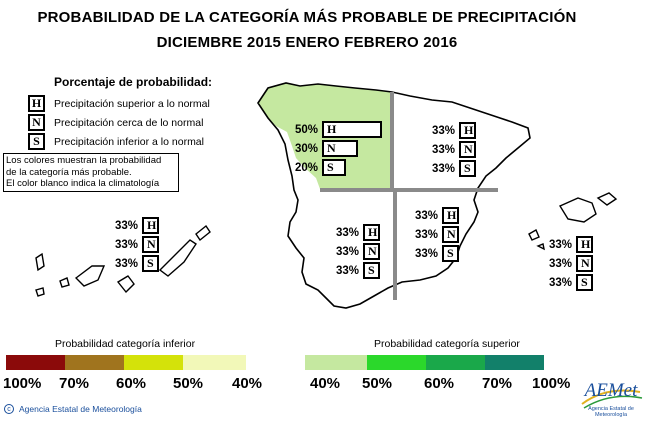 Image resolution: width=654 pixels, height=423 pixels. Describe the element at coordinates (69, 172) in the screenshot. I see `note-line-2: de la categoría más probable.` at that location.